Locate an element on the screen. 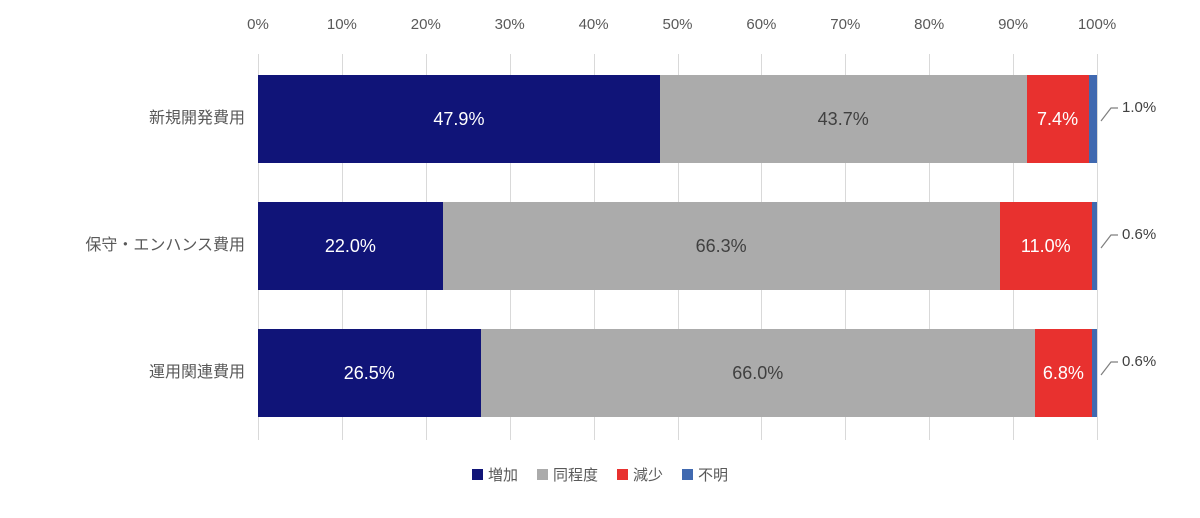 This screenshot has height=518, width=1200. bar-segment: 22.0% is located at coordinates (350, 246).